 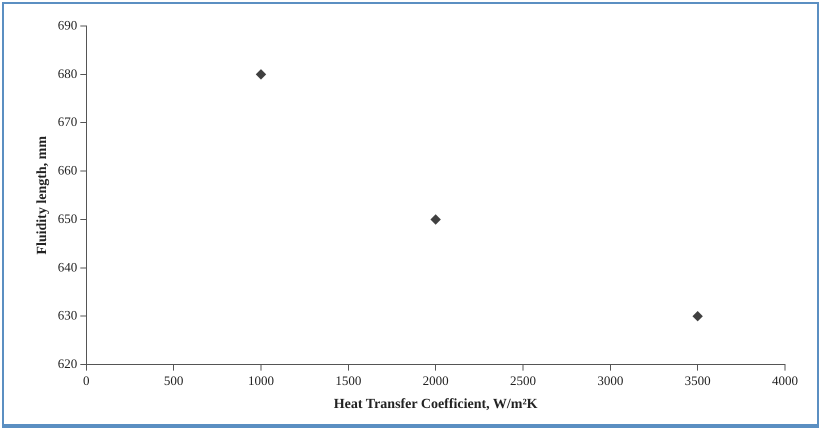 What do you see at coordinates (68, 364) in the screenshot?
I see `y-tick-label: 620` at bounding box center [68, 364].